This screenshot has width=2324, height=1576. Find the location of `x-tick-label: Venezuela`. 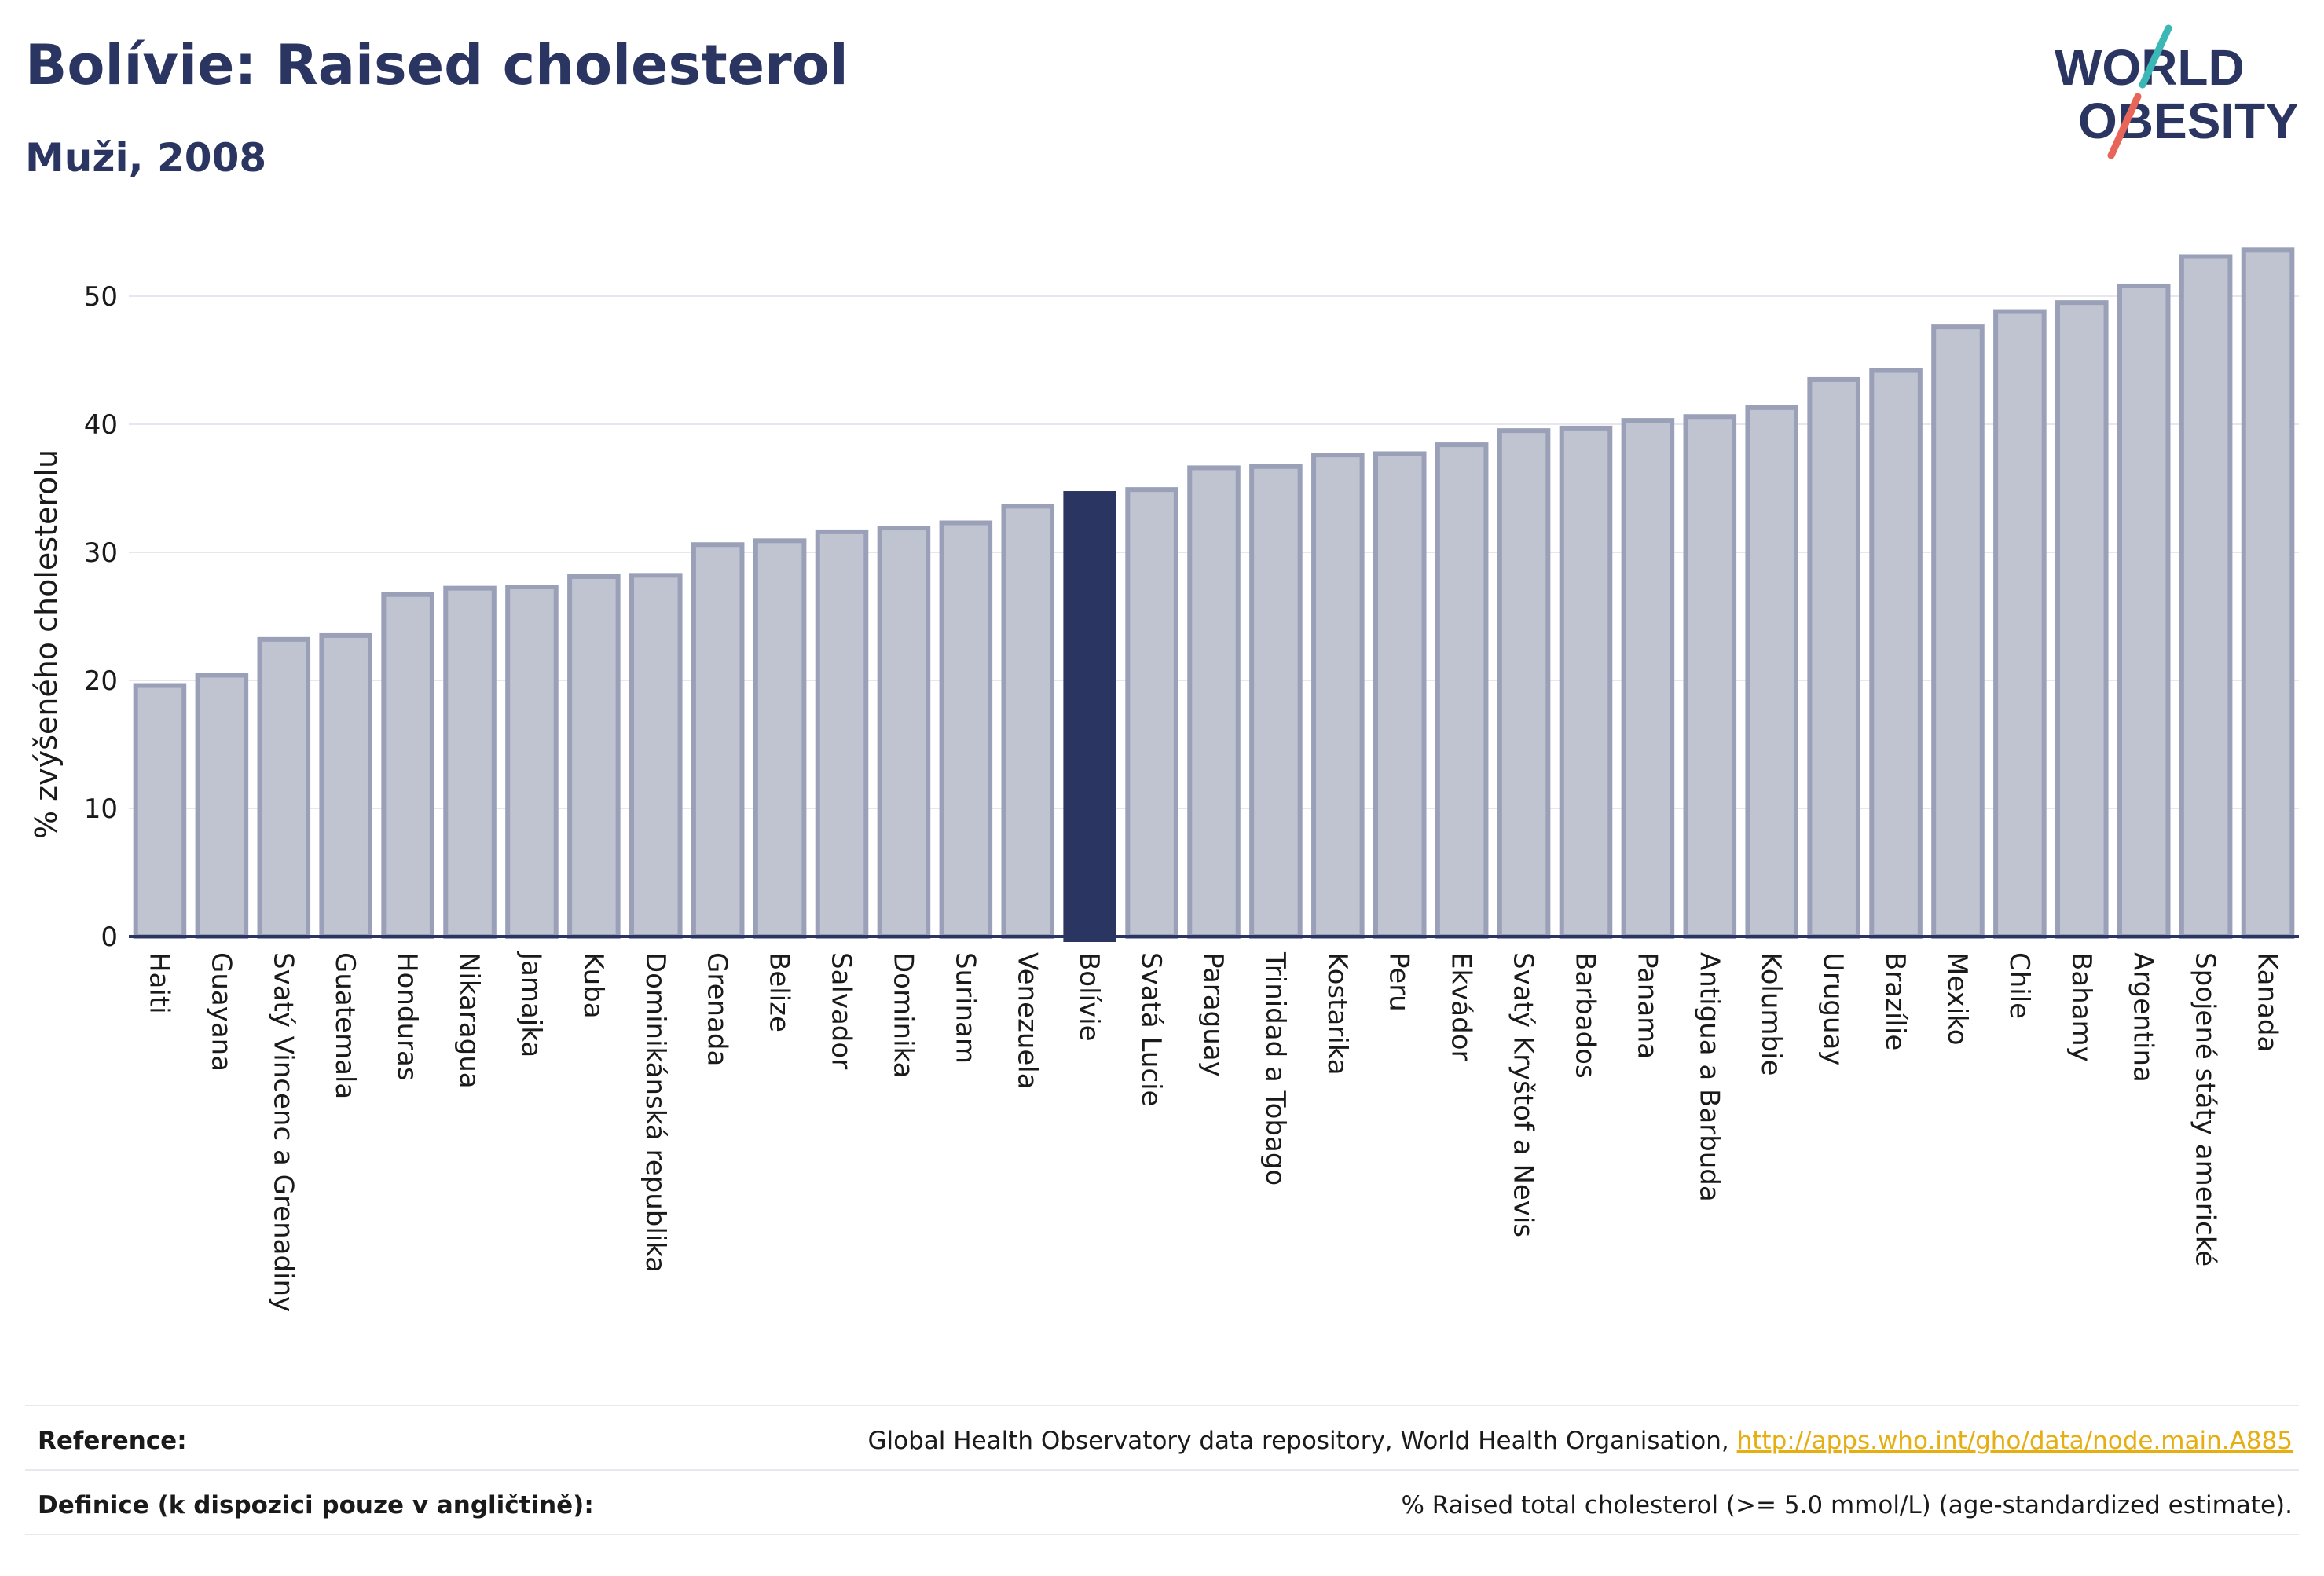

x-tick-label: Venezuela is located at coordinates (1027, 1021).